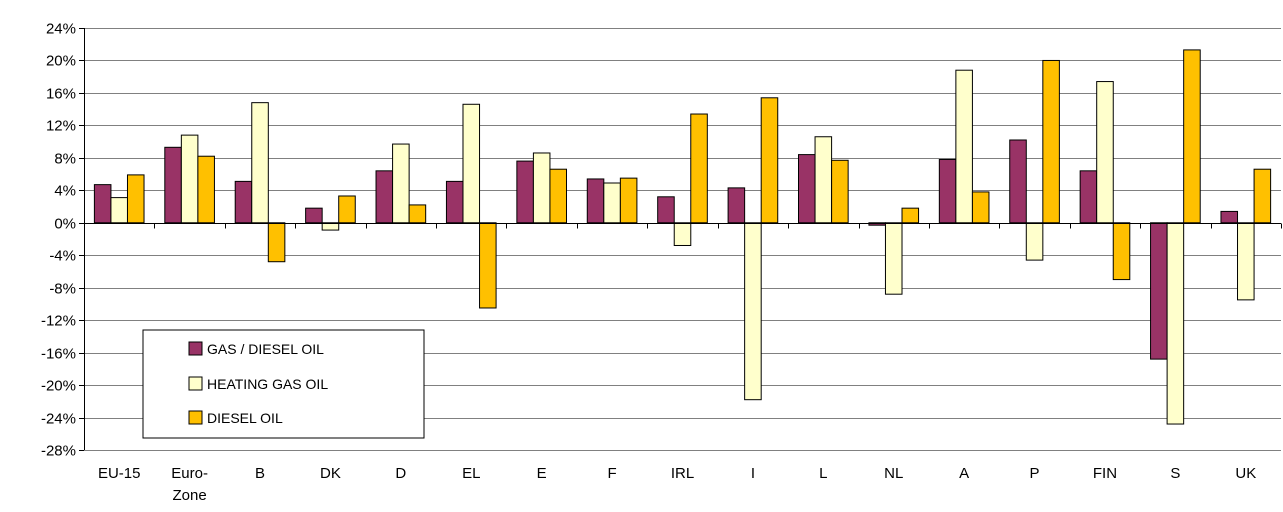 The height and width of the screenshot is (512, 1283). Describe the element at coordinates (677, 484) in the screenshot. I see `x-tick-labels: EU-15 Euro- Zone B DK D EL E F IRL I L NL A P FIN S UK` at that location.